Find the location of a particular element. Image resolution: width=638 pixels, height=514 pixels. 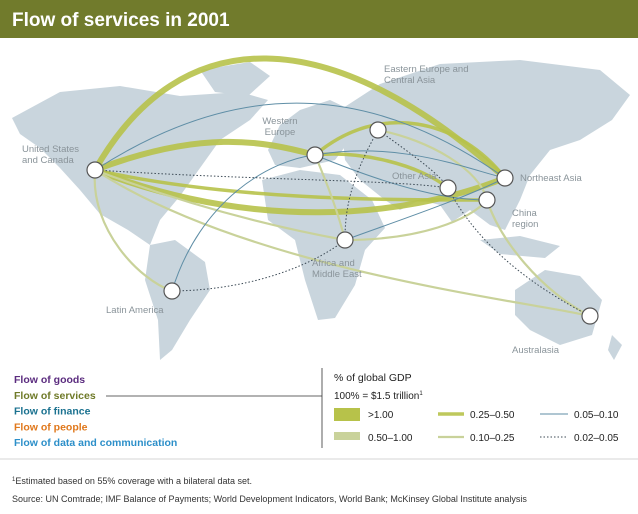

header-bar is located at coordinates (319, 19).